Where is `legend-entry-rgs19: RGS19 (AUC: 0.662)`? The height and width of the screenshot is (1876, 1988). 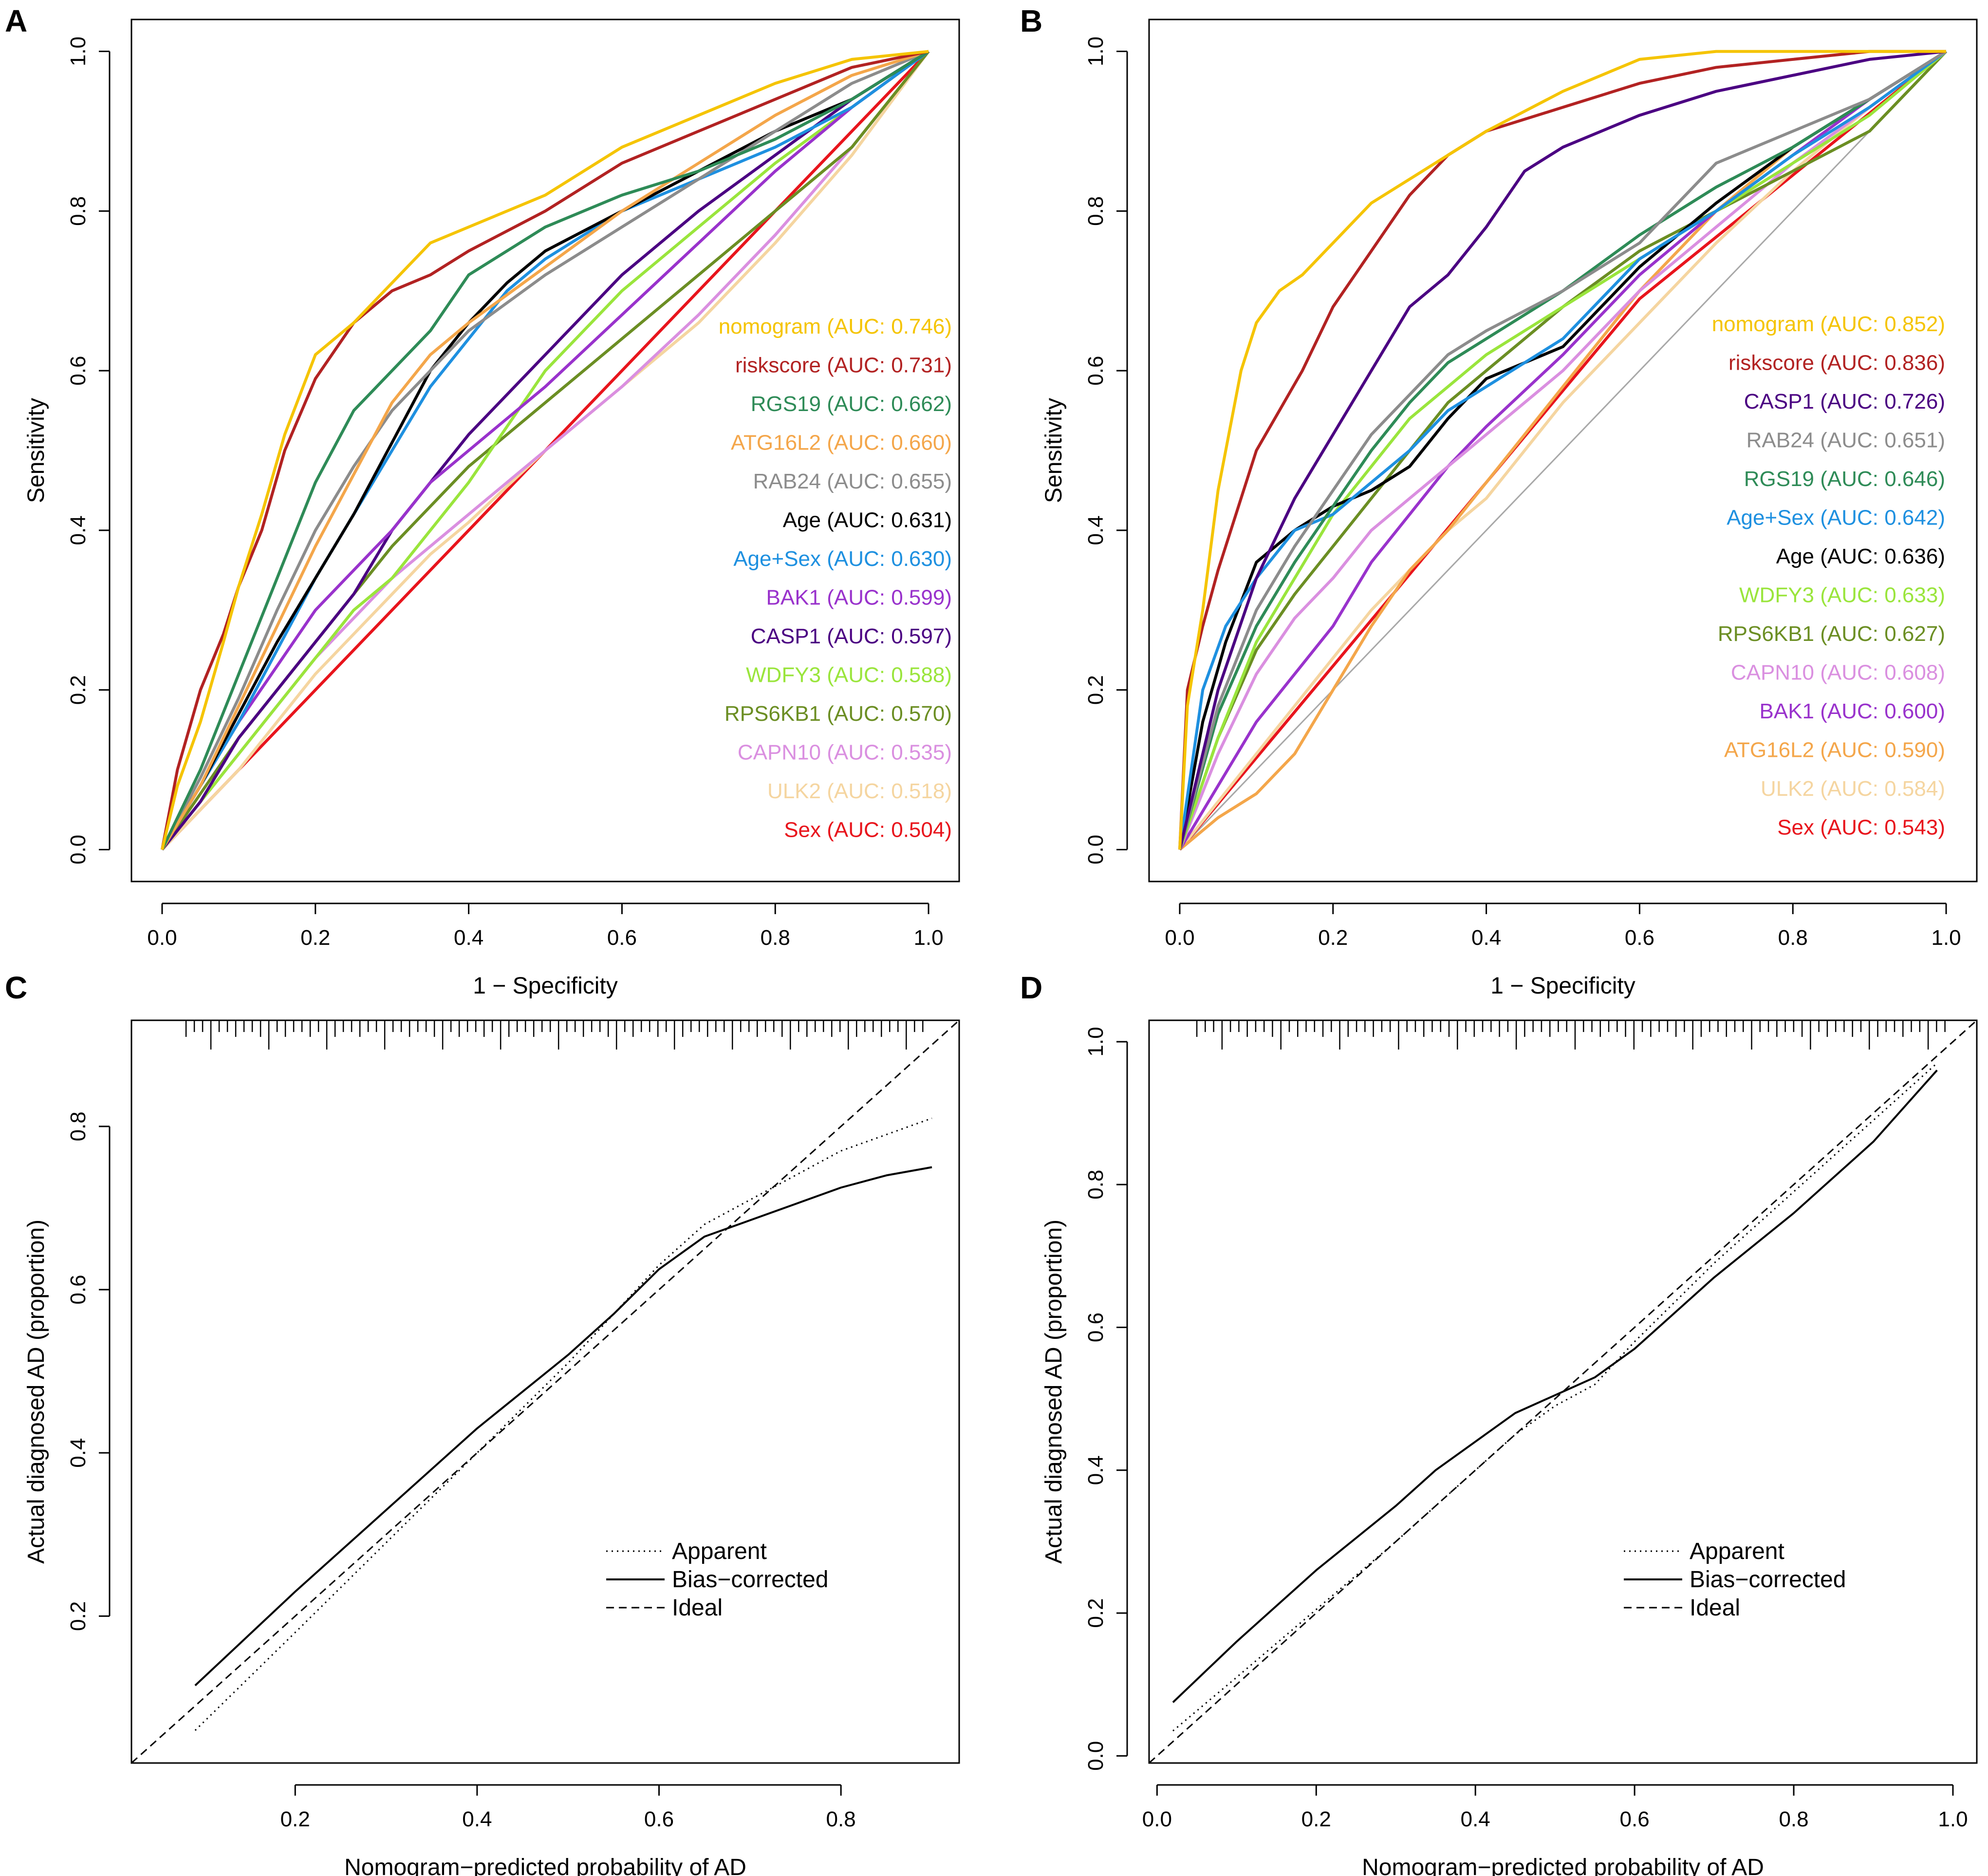 legend-entry-rgs19: RGS19 (AUC: 0.662) is located at coordinates (851, 404).